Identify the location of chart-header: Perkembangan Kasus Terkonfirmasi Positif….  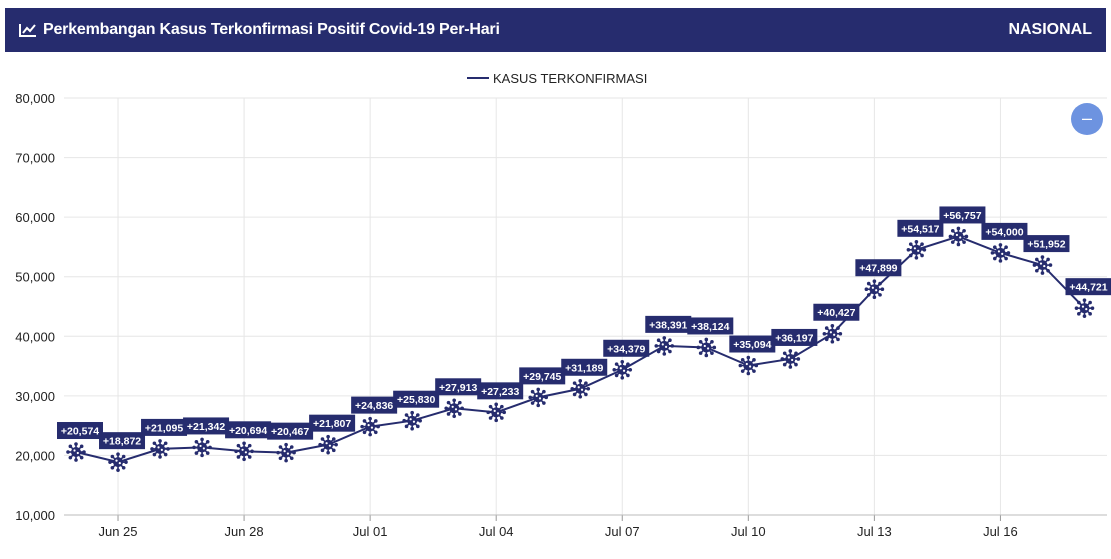
(555, 30).